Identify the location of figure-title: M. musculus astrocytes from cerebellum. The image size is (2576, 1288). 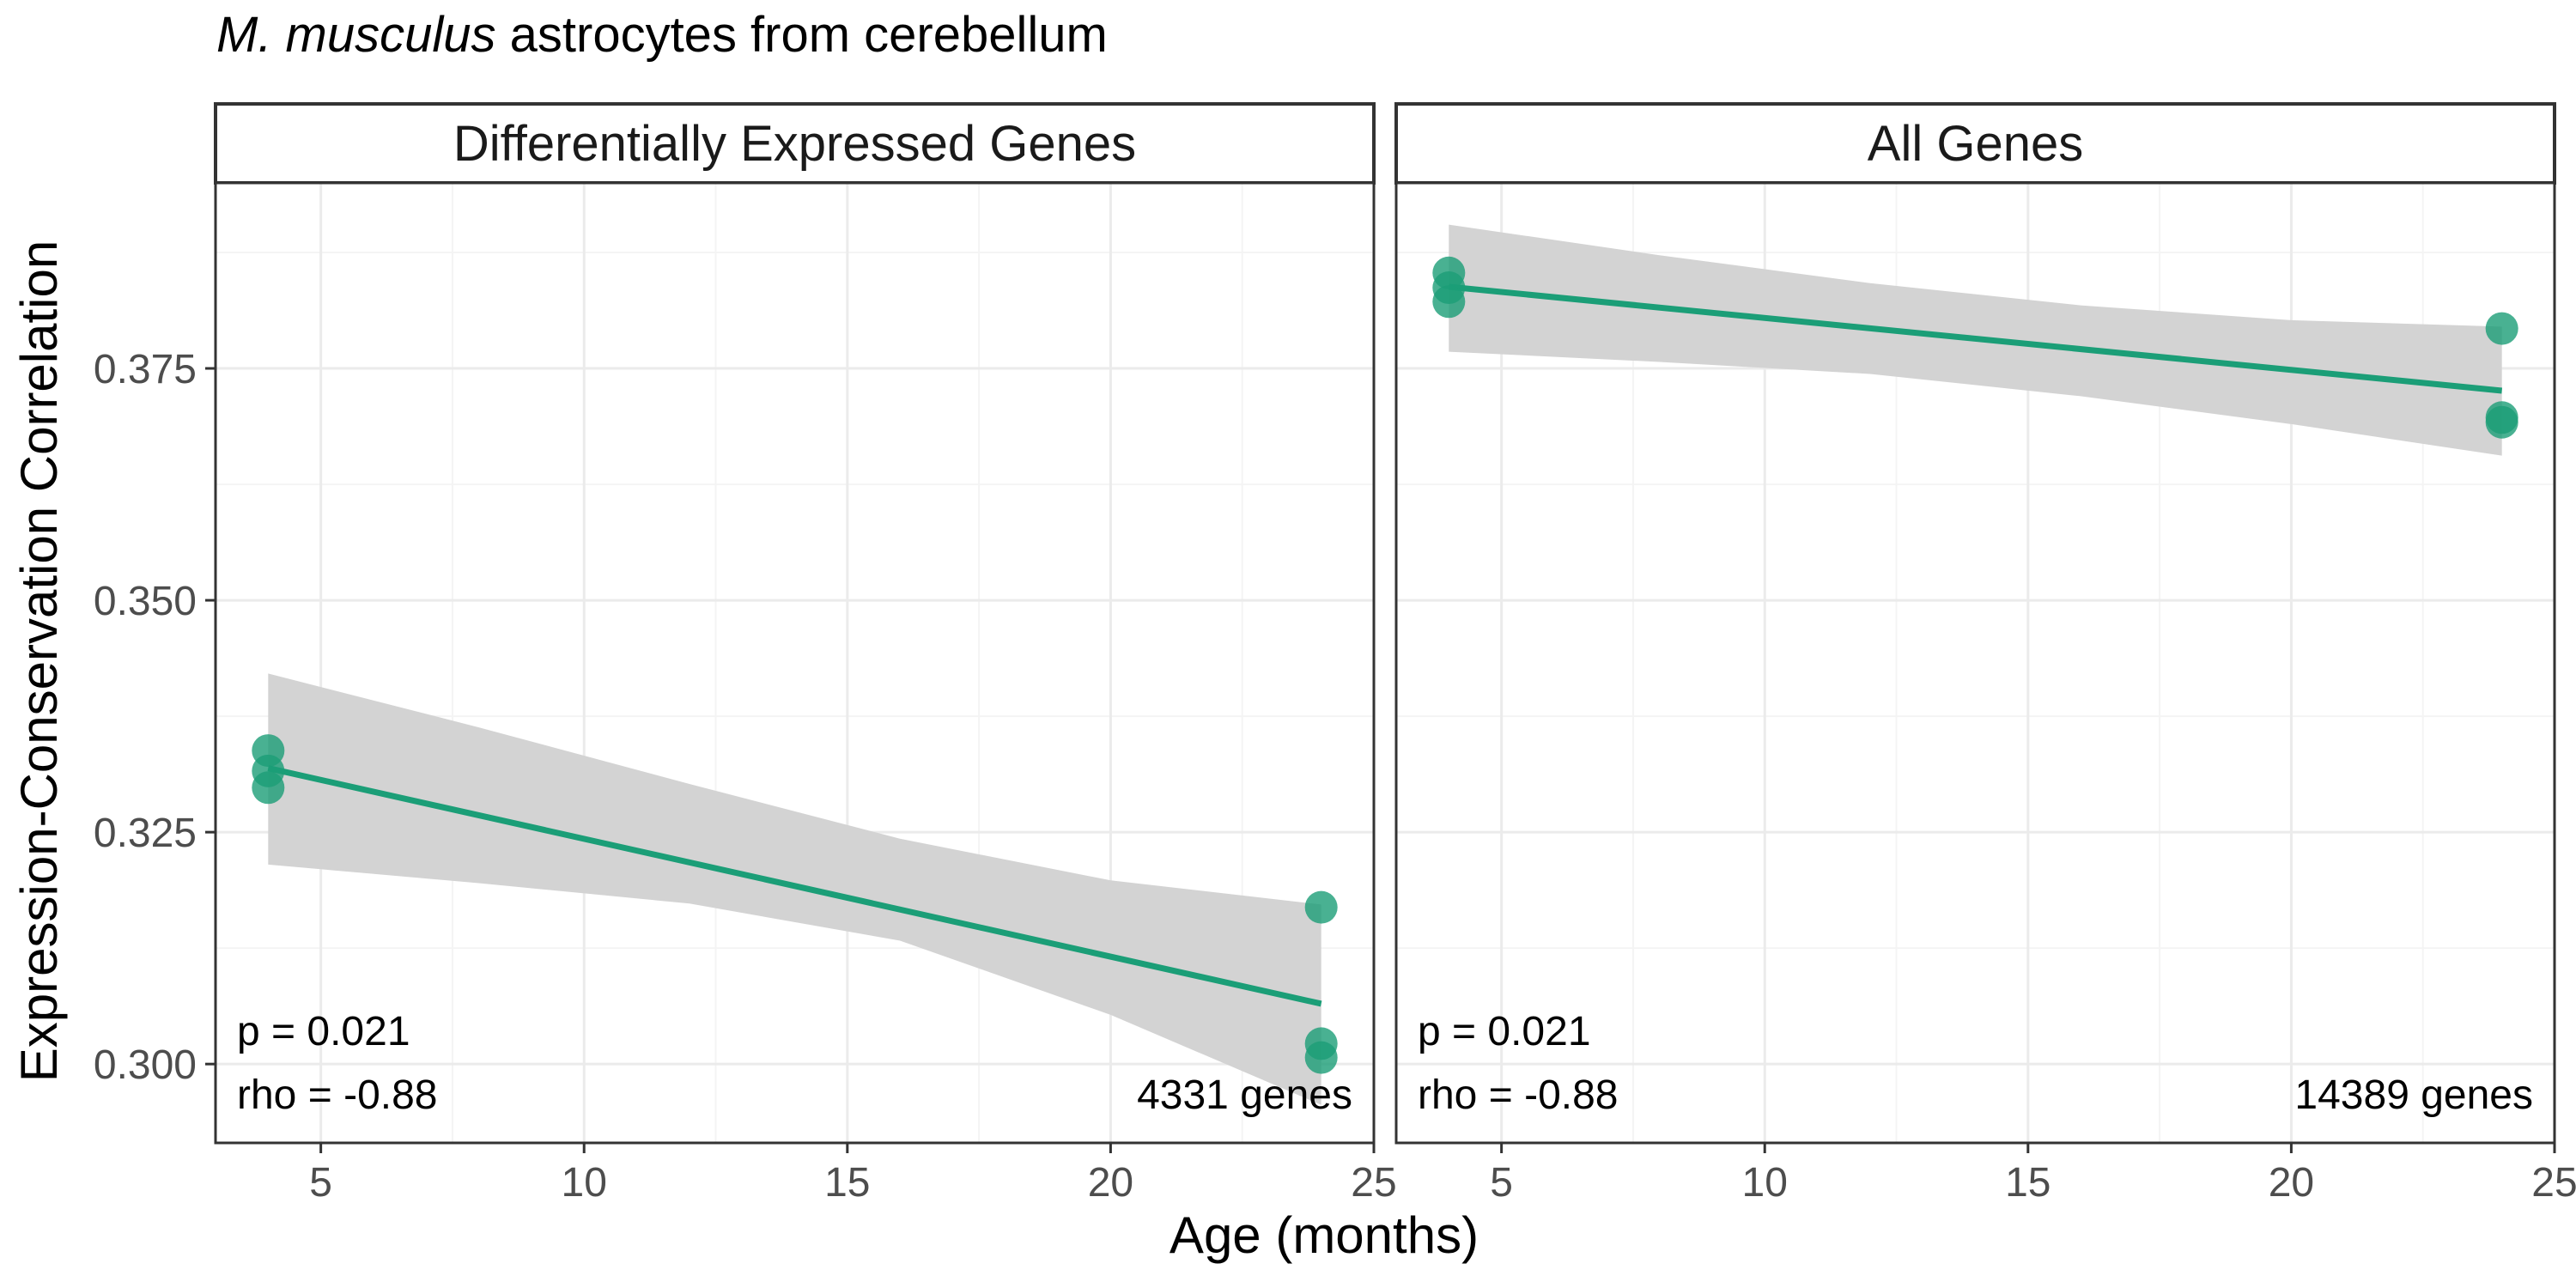
(662, 35).